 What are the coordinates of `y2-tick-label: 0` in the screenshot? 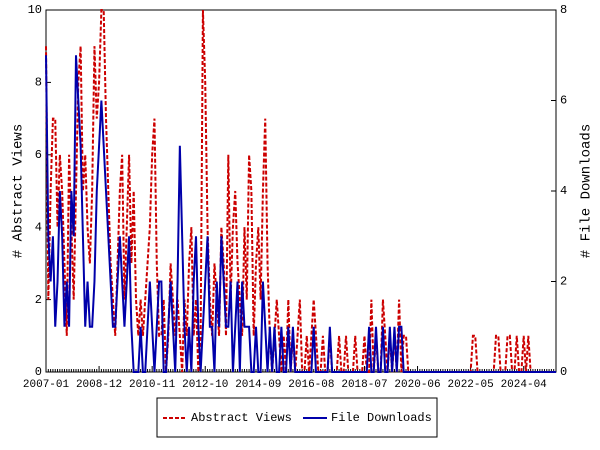 It's located at (563, 372).